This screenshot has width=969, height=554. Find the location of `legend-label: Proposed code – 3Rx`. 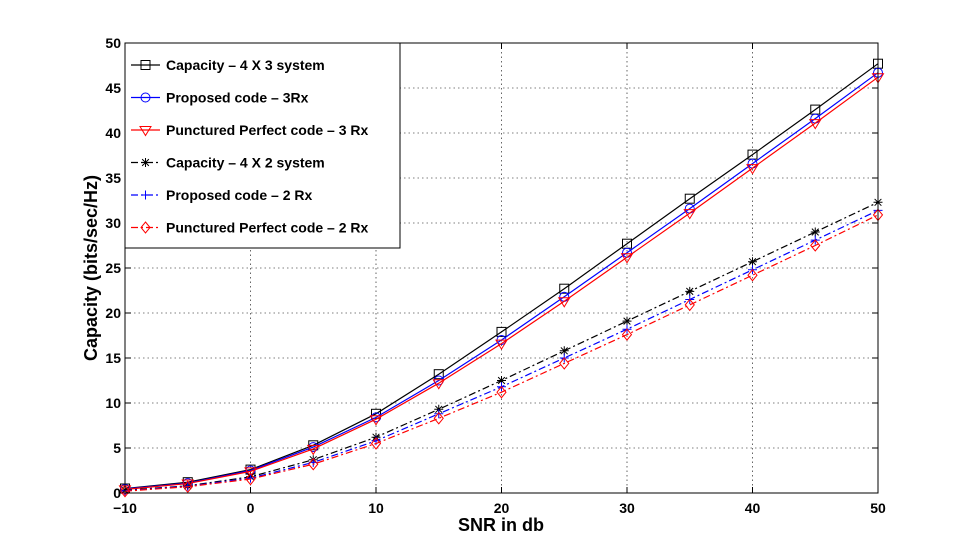

legend-label: Proposed code – 3Rx is located at coordinates (237, 98).